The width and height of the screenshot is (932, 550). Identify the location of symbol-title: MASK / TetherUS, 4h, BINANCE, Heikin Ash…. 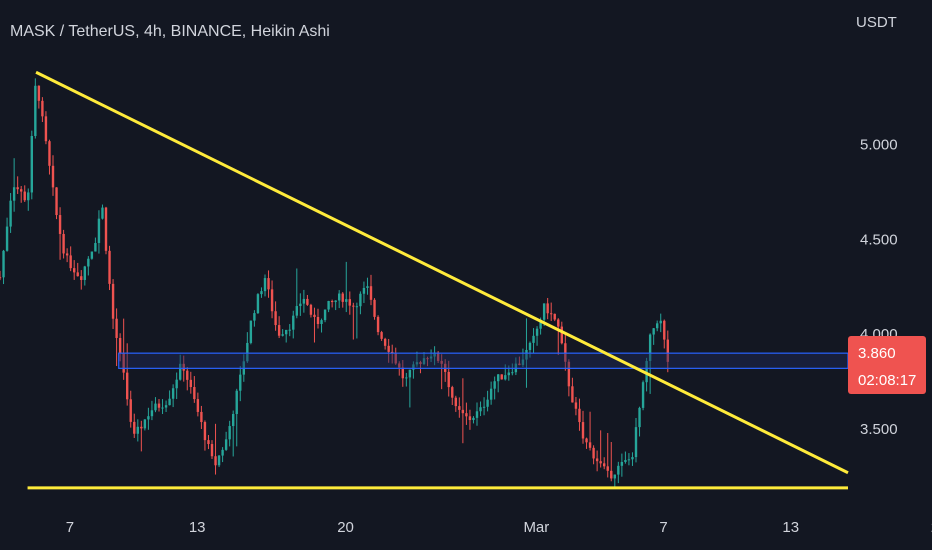
(170, 31).